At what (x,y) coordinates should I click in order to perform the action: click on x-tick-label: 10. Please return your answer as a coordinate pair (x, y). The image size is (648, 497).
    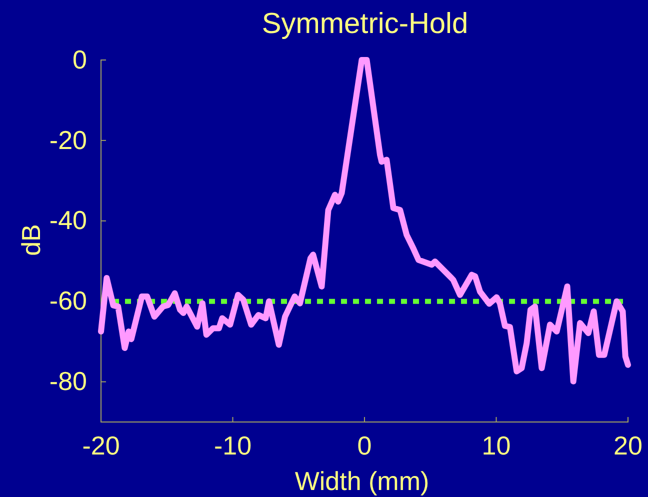
    Looking at the image, I should click on (496, 445).